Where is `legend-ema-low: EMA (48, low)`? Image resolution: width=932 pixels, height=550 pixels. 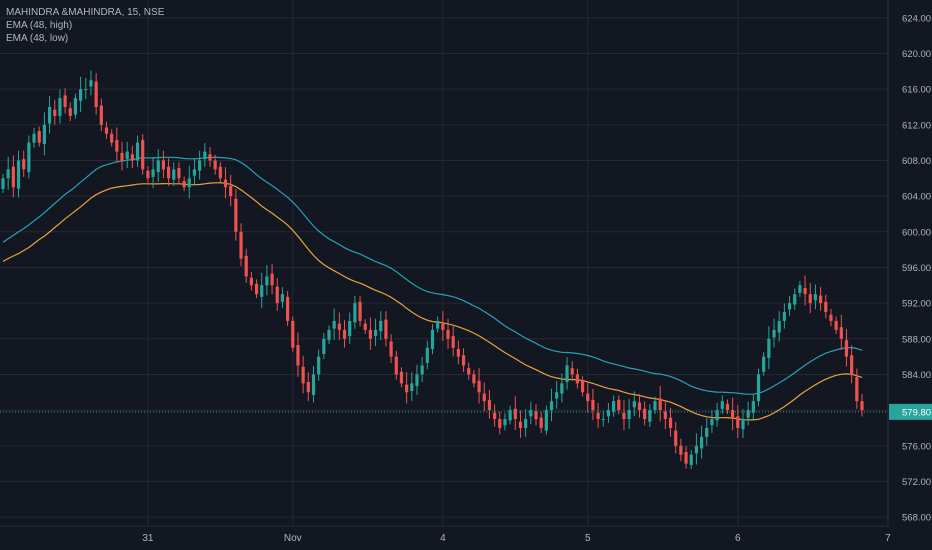 legend-ema-low: EMA (48, low) is located at coordinates (37, 38).